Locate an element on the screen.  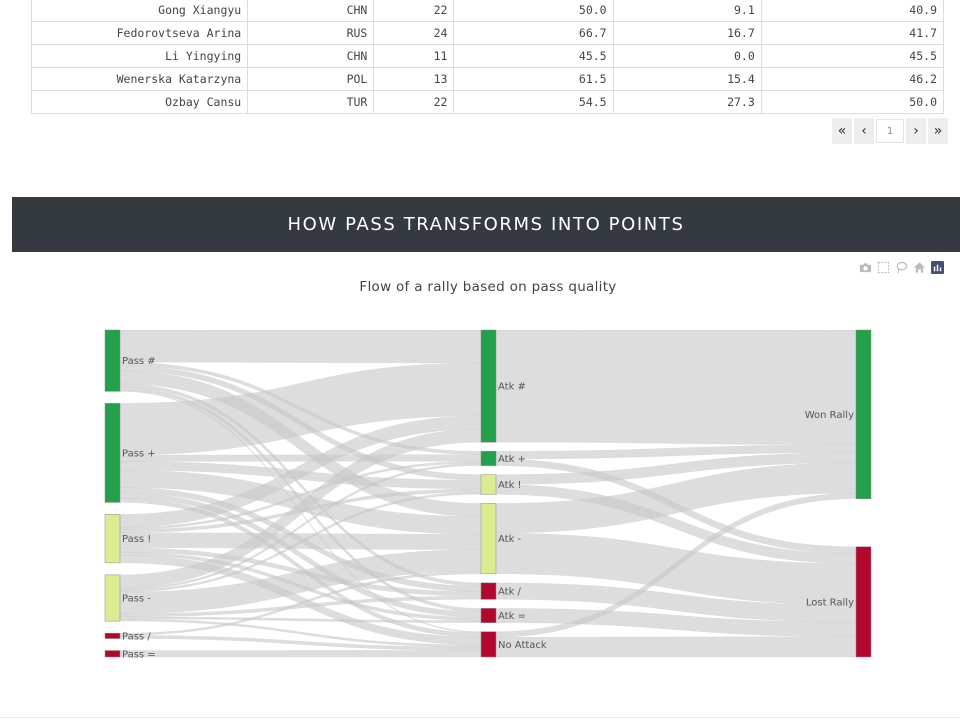
sankey-node-label: Atk + is located at coordinates (512, 459).